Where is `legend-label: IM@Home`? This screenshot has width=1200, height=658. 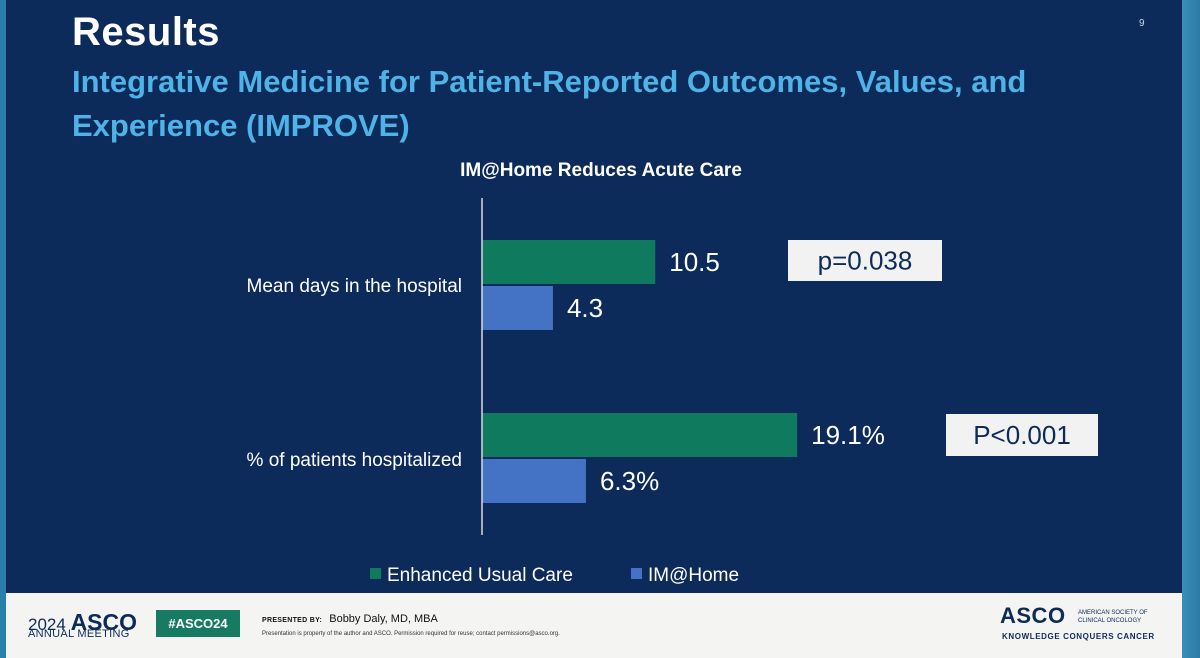
legend-label: IM@Home is located at coordinates (693, 575).